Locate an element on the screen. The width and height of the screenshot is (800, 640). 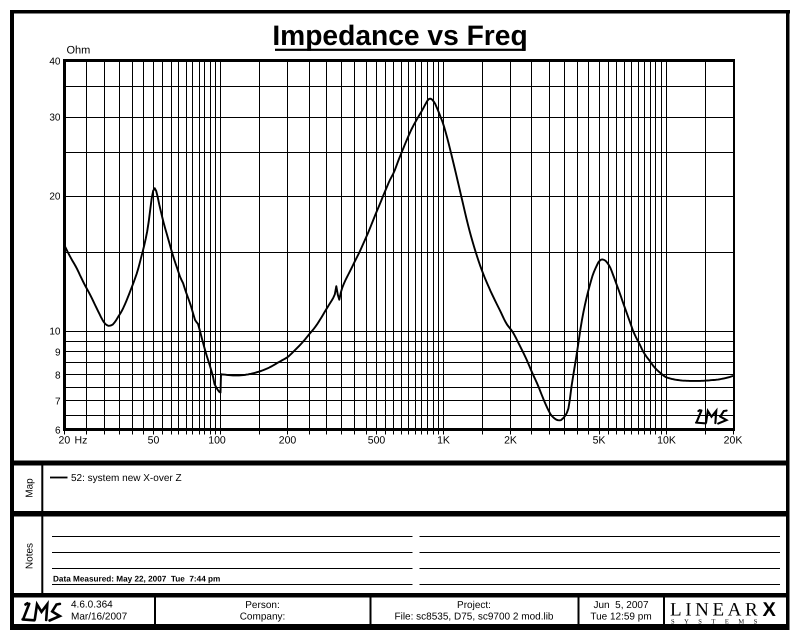
svg-text: 500 is located at coordinates (377, 441).